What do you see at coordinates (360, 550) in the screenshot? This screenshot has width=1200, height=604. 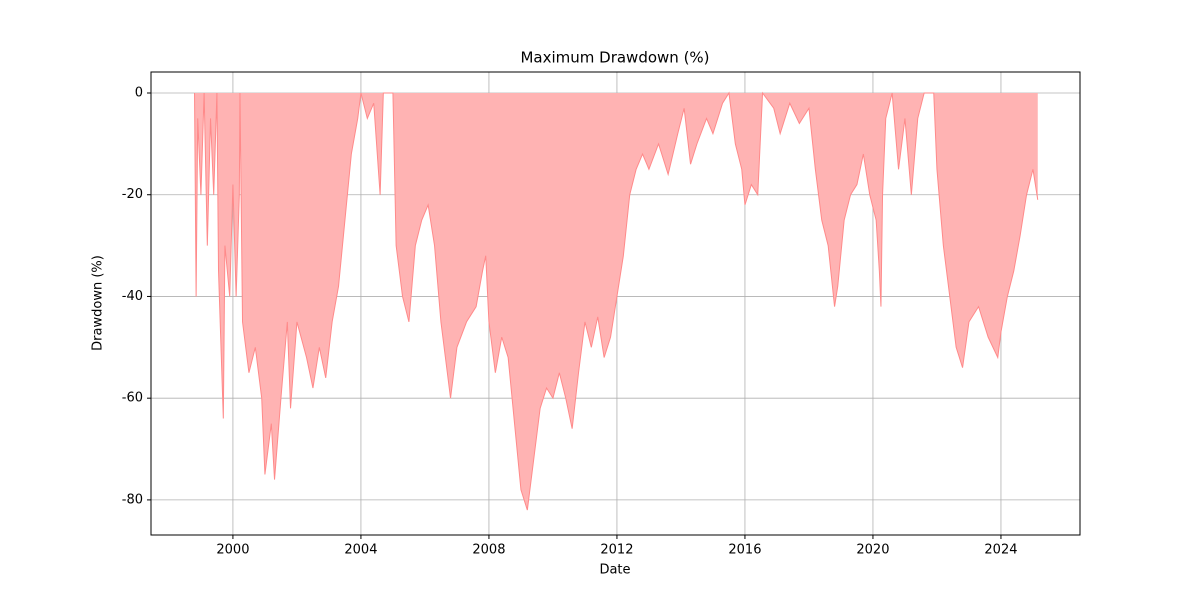 I see `x-tick-label: 2004` at bounding box center [360, 550].